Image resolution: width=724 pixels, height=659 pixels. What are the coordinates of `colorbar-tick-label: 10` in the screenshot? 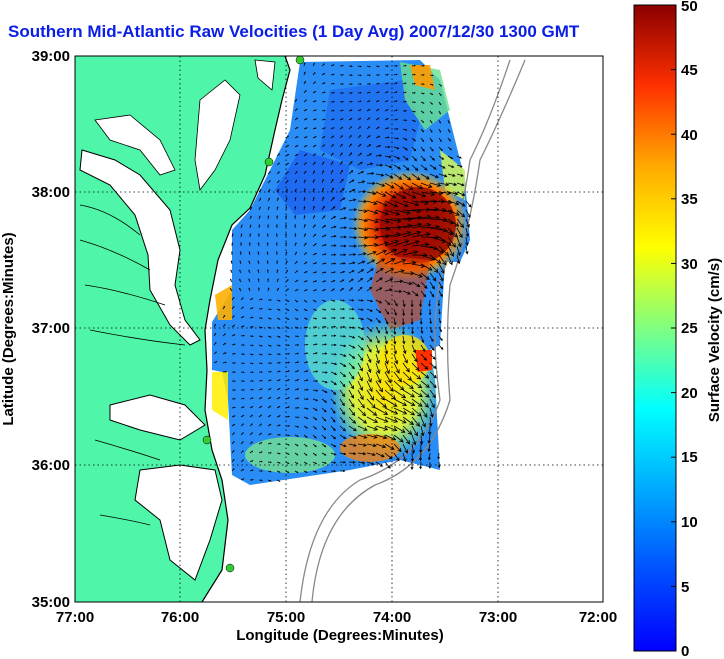 It's located at (689, 522).